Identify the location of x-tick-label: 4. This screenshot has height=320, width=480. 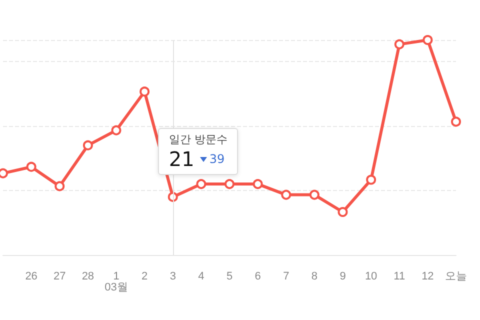
(201, 276).